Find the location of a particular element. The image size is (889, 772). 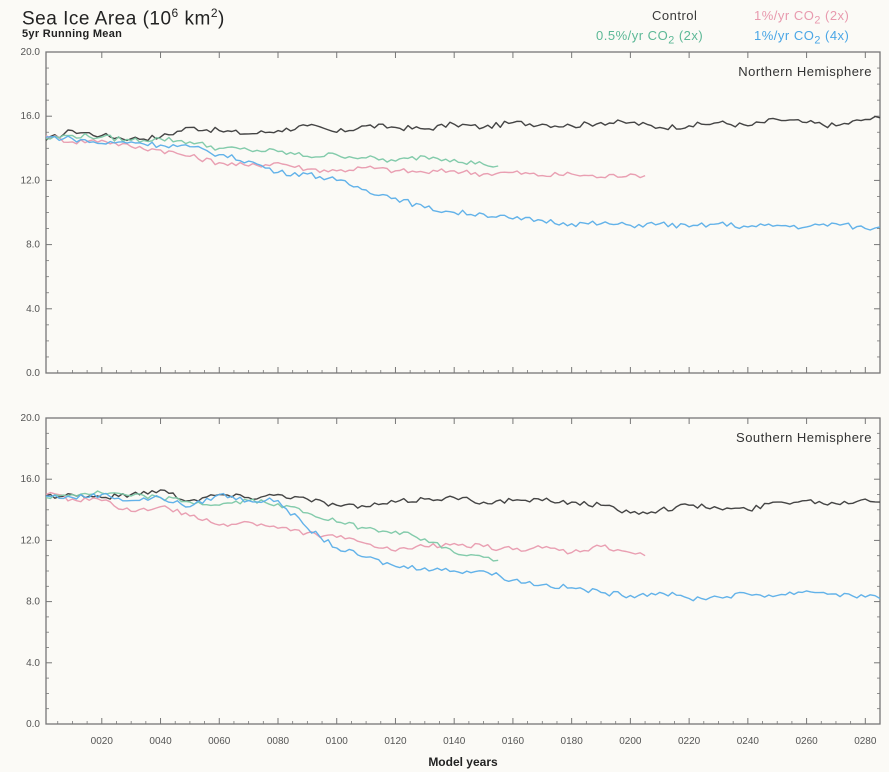

panel-label: Northern Hemisphere is located at coordinates (805, 71).